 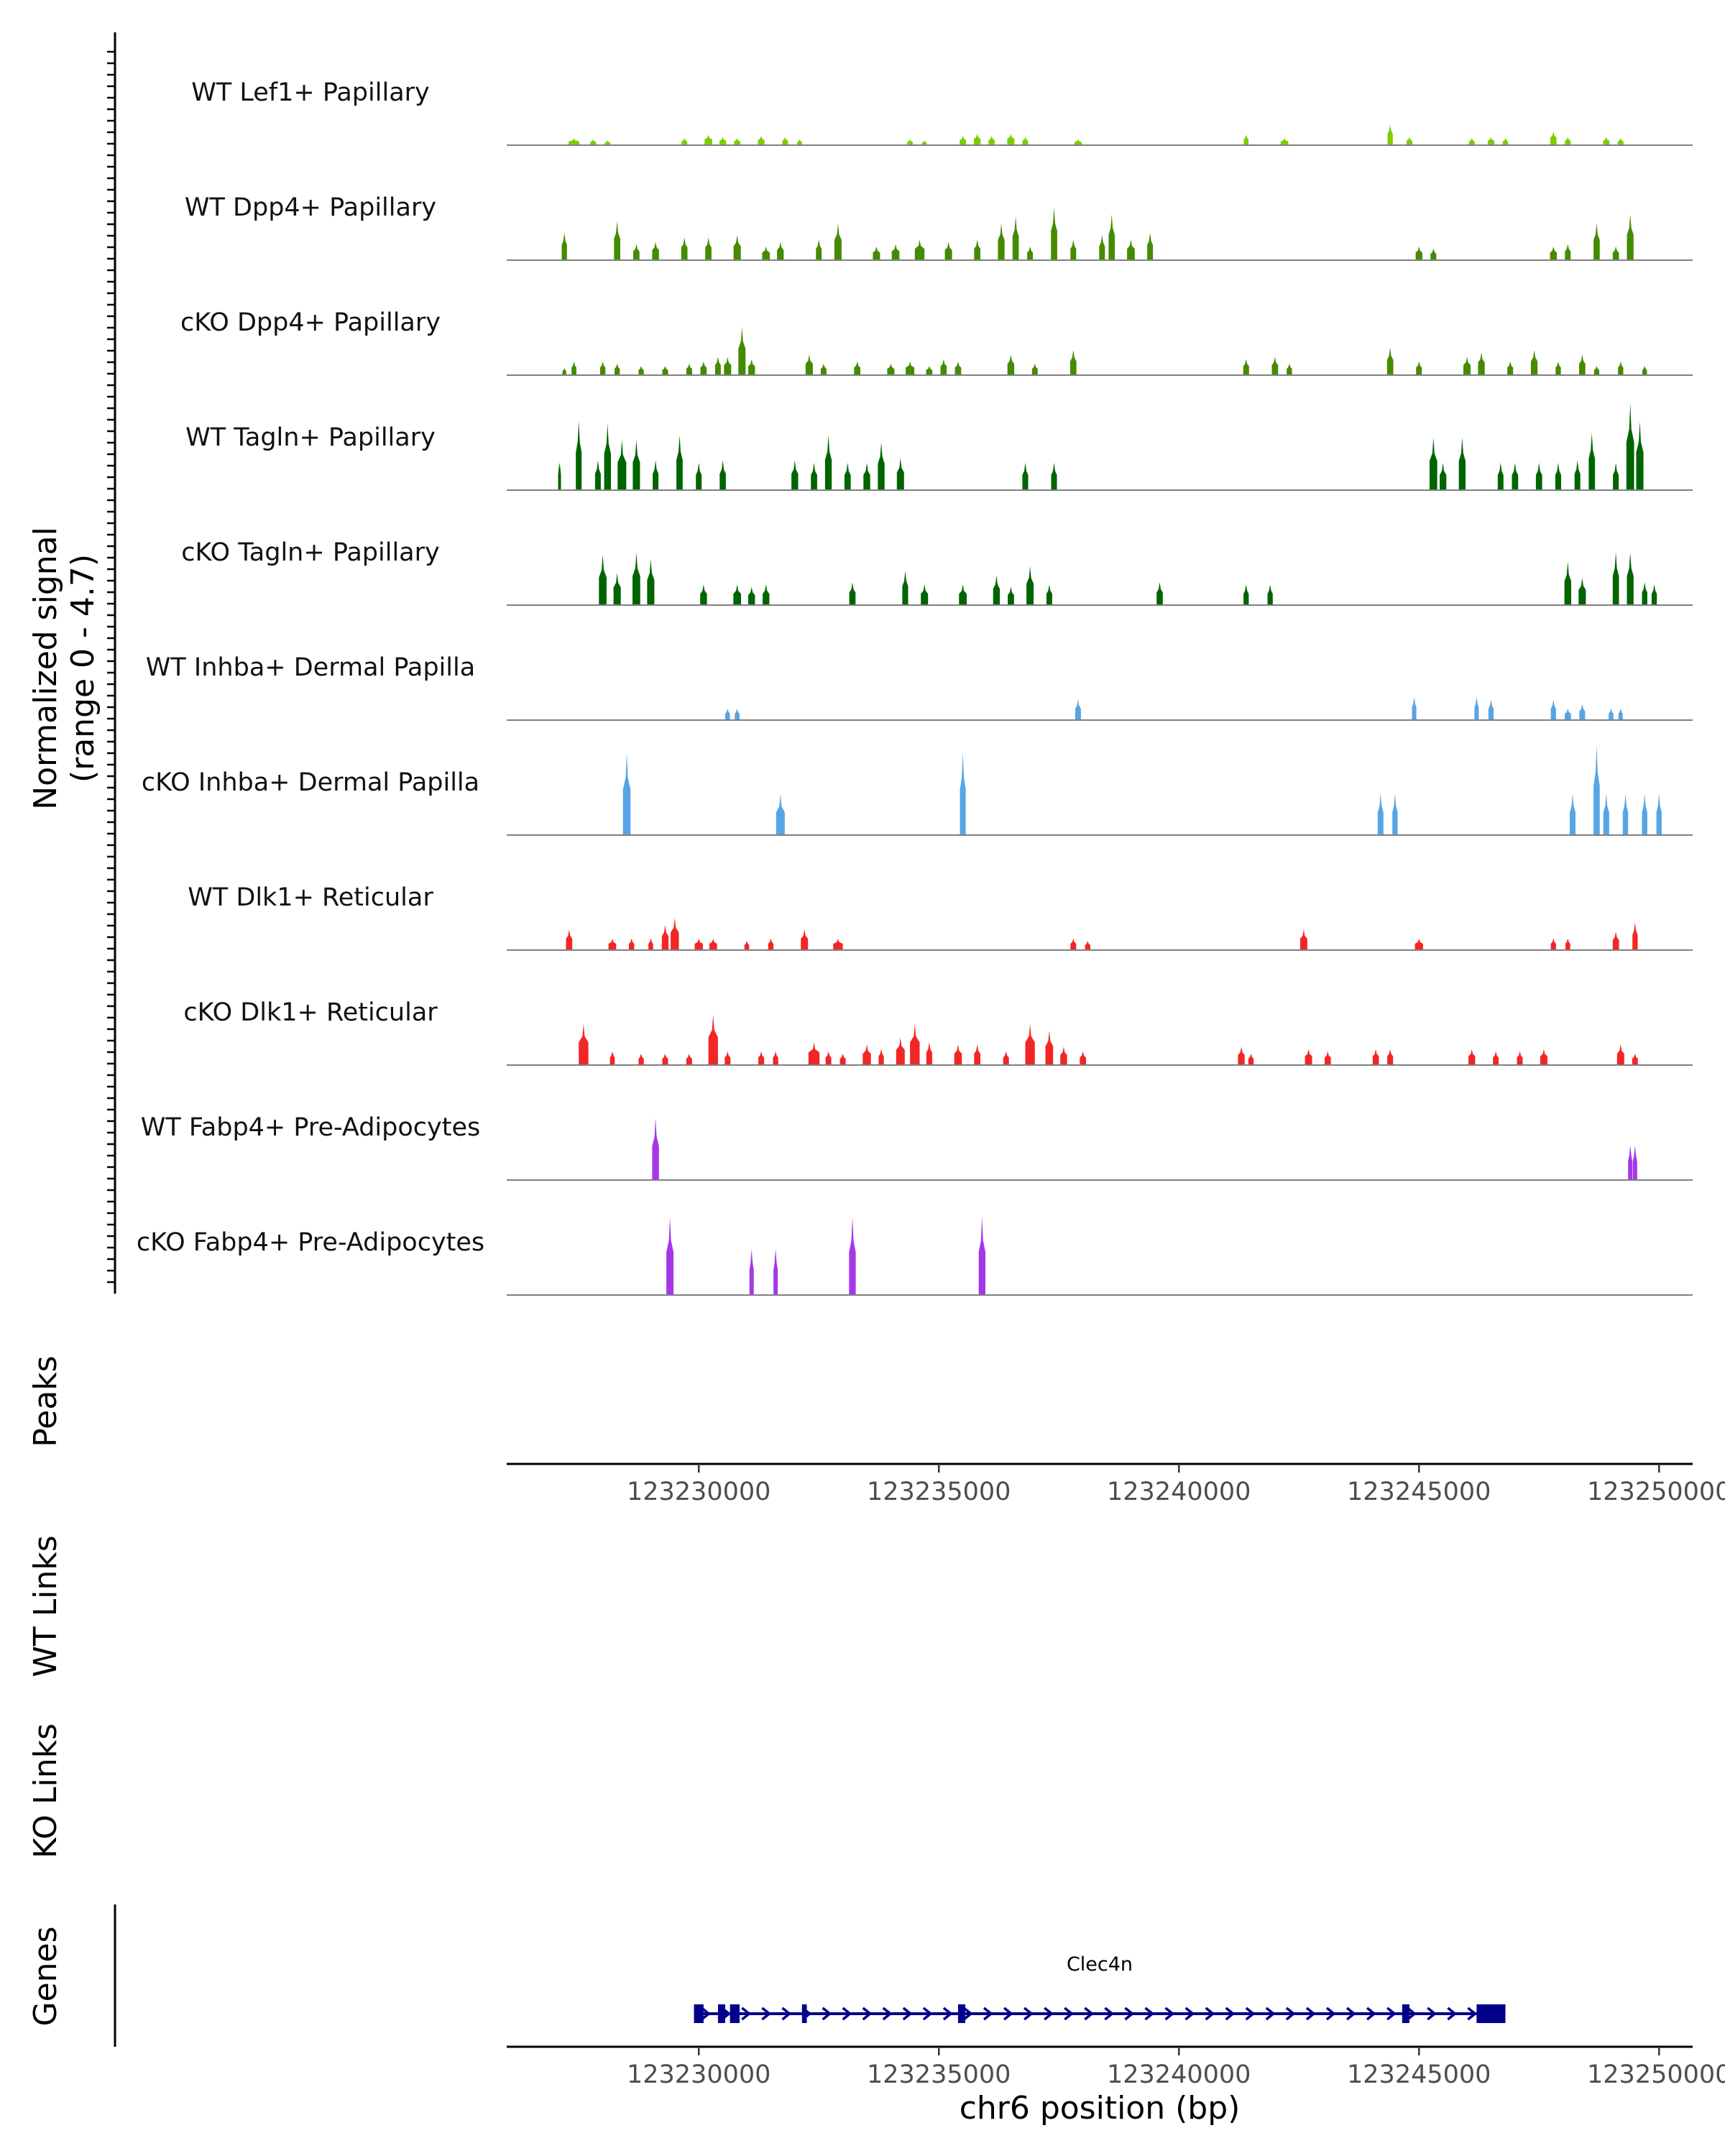 I want to click on track-label: cKO Inhba+ Dermal Papilla, so click(x=310, y=782).